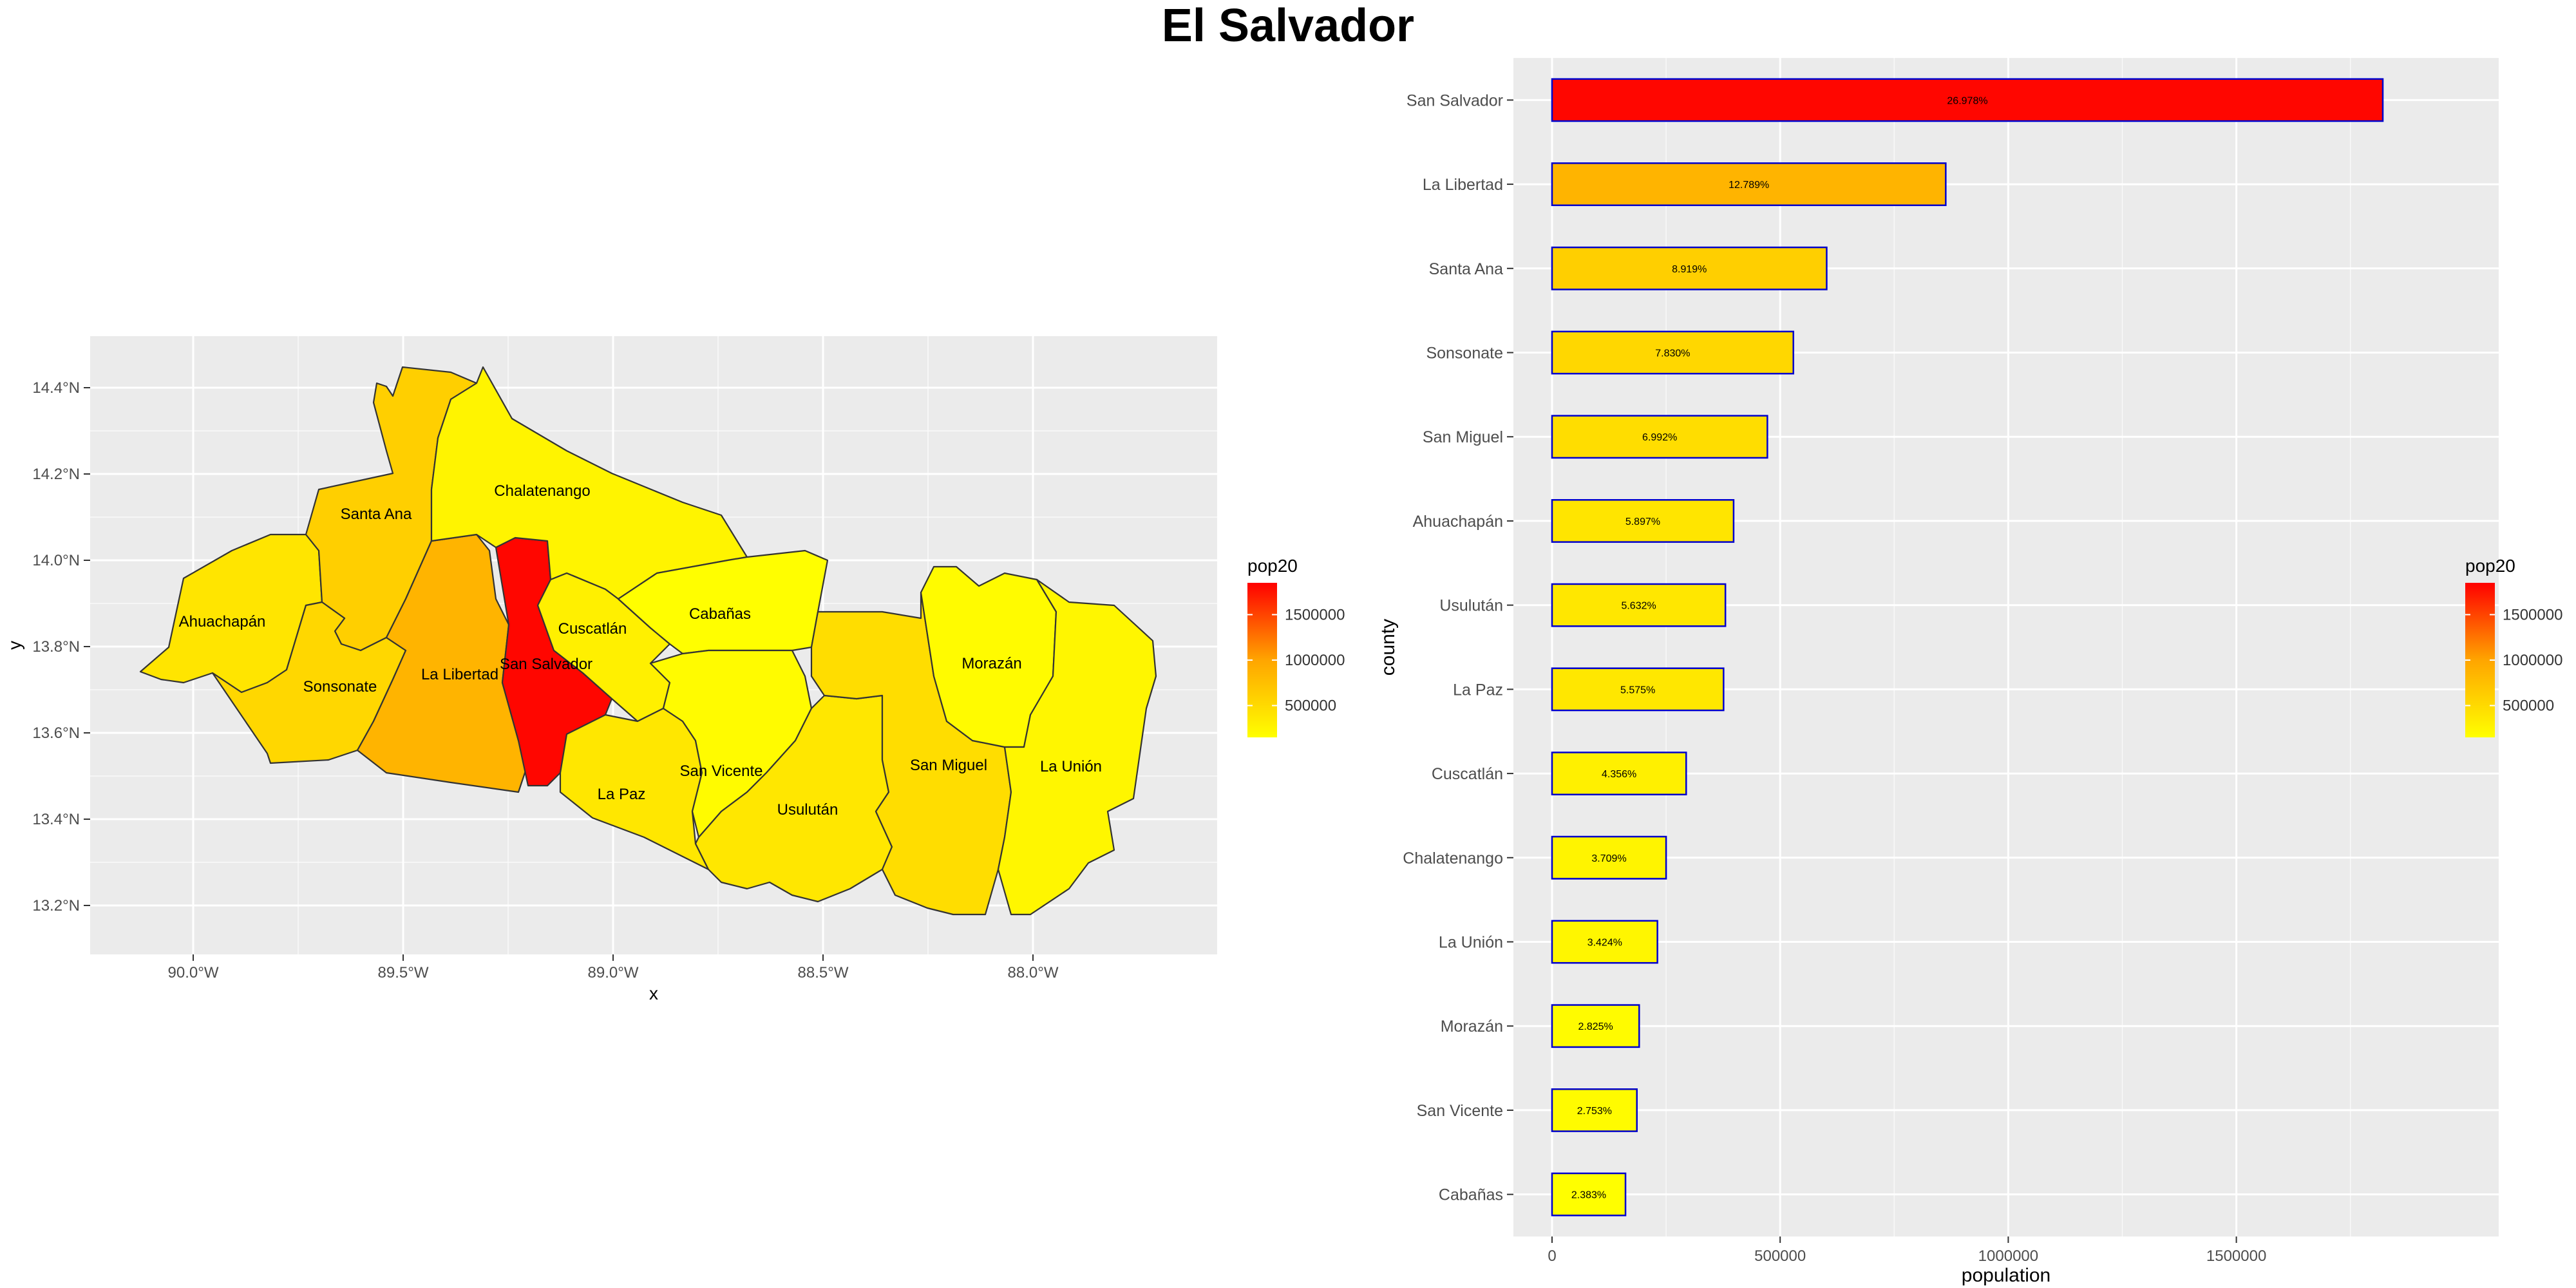 This screenshot has width=2576, height=1288. I want to click on region-label-morazan: Morazán, so click(991, 663).